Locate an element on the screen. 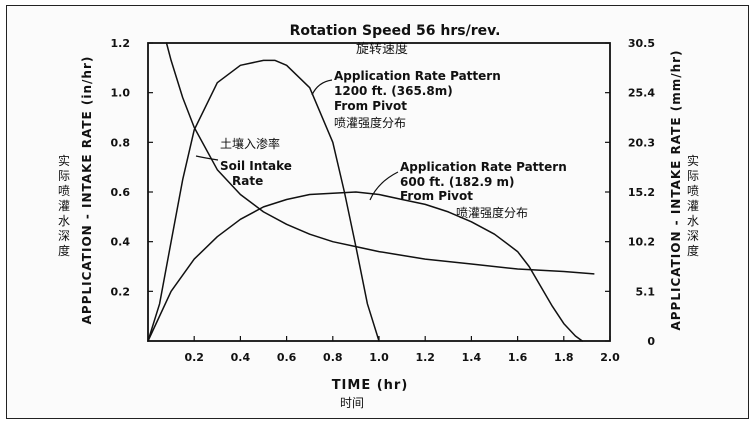  y-tick-label: 1.2 is located at coordinates (121, 43).